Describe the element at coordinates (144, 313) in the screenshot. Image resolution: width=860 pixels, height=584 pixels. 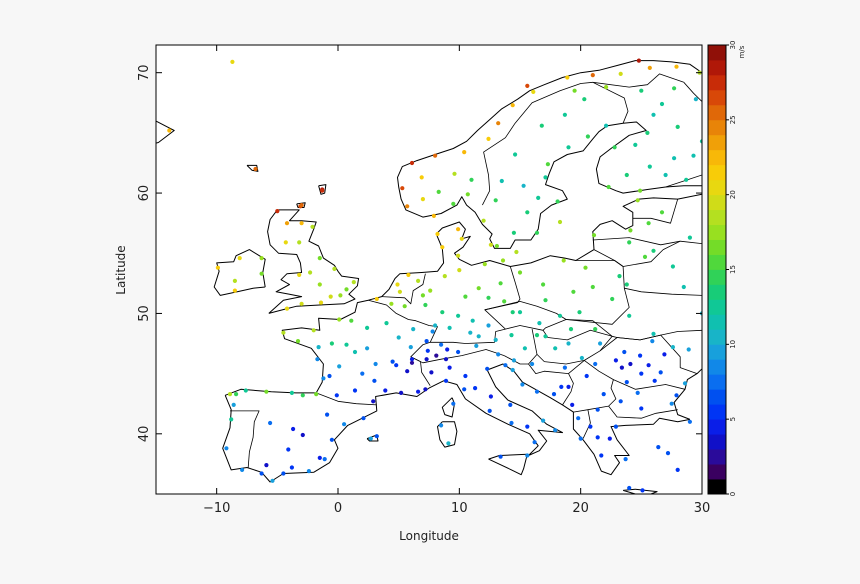
I see `y-tick-label: 50` at that location.